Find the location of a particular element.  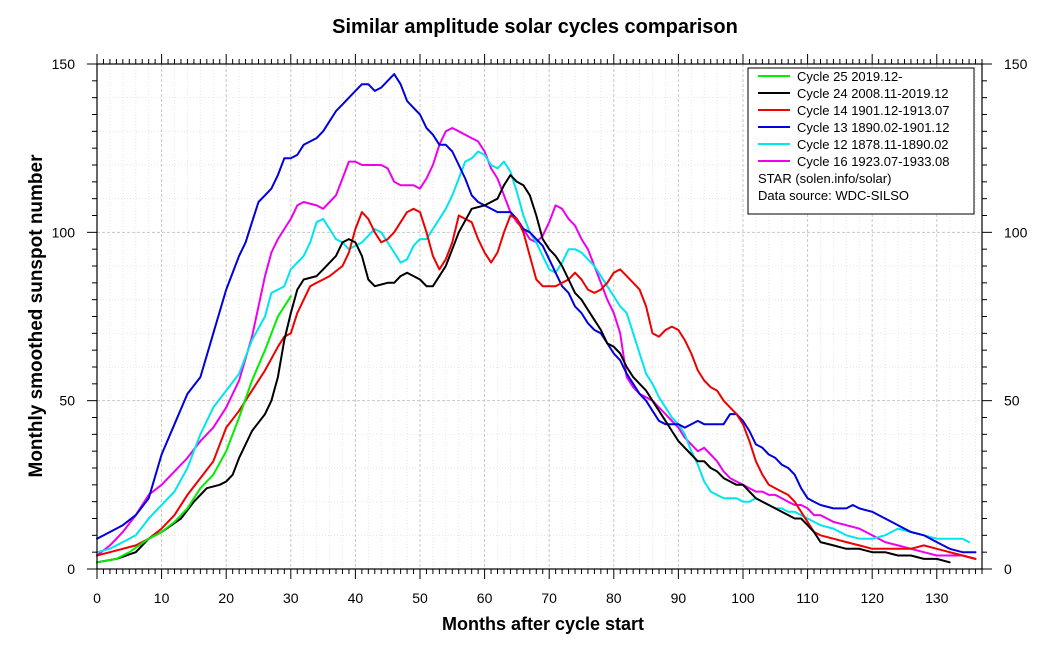

y-tick-label-left: 100 is located at coordinates (64, 232).